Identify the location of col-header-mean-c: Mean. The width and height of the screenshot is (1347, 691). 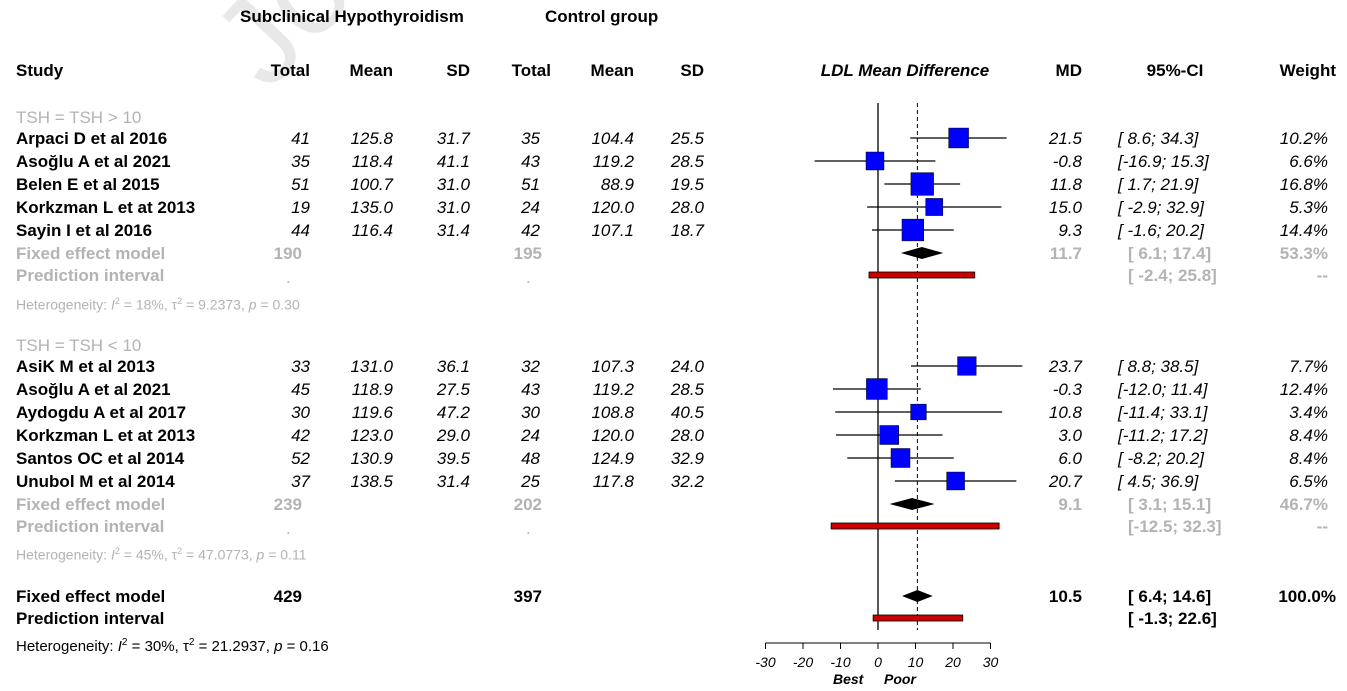
(612, 70).